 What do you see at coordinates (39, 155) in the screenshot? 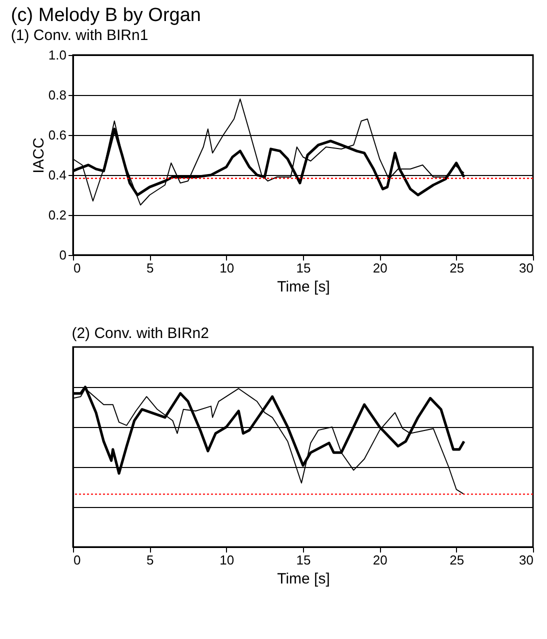
I see `y-axis-title: IACC` at bounding box center [39, 155].